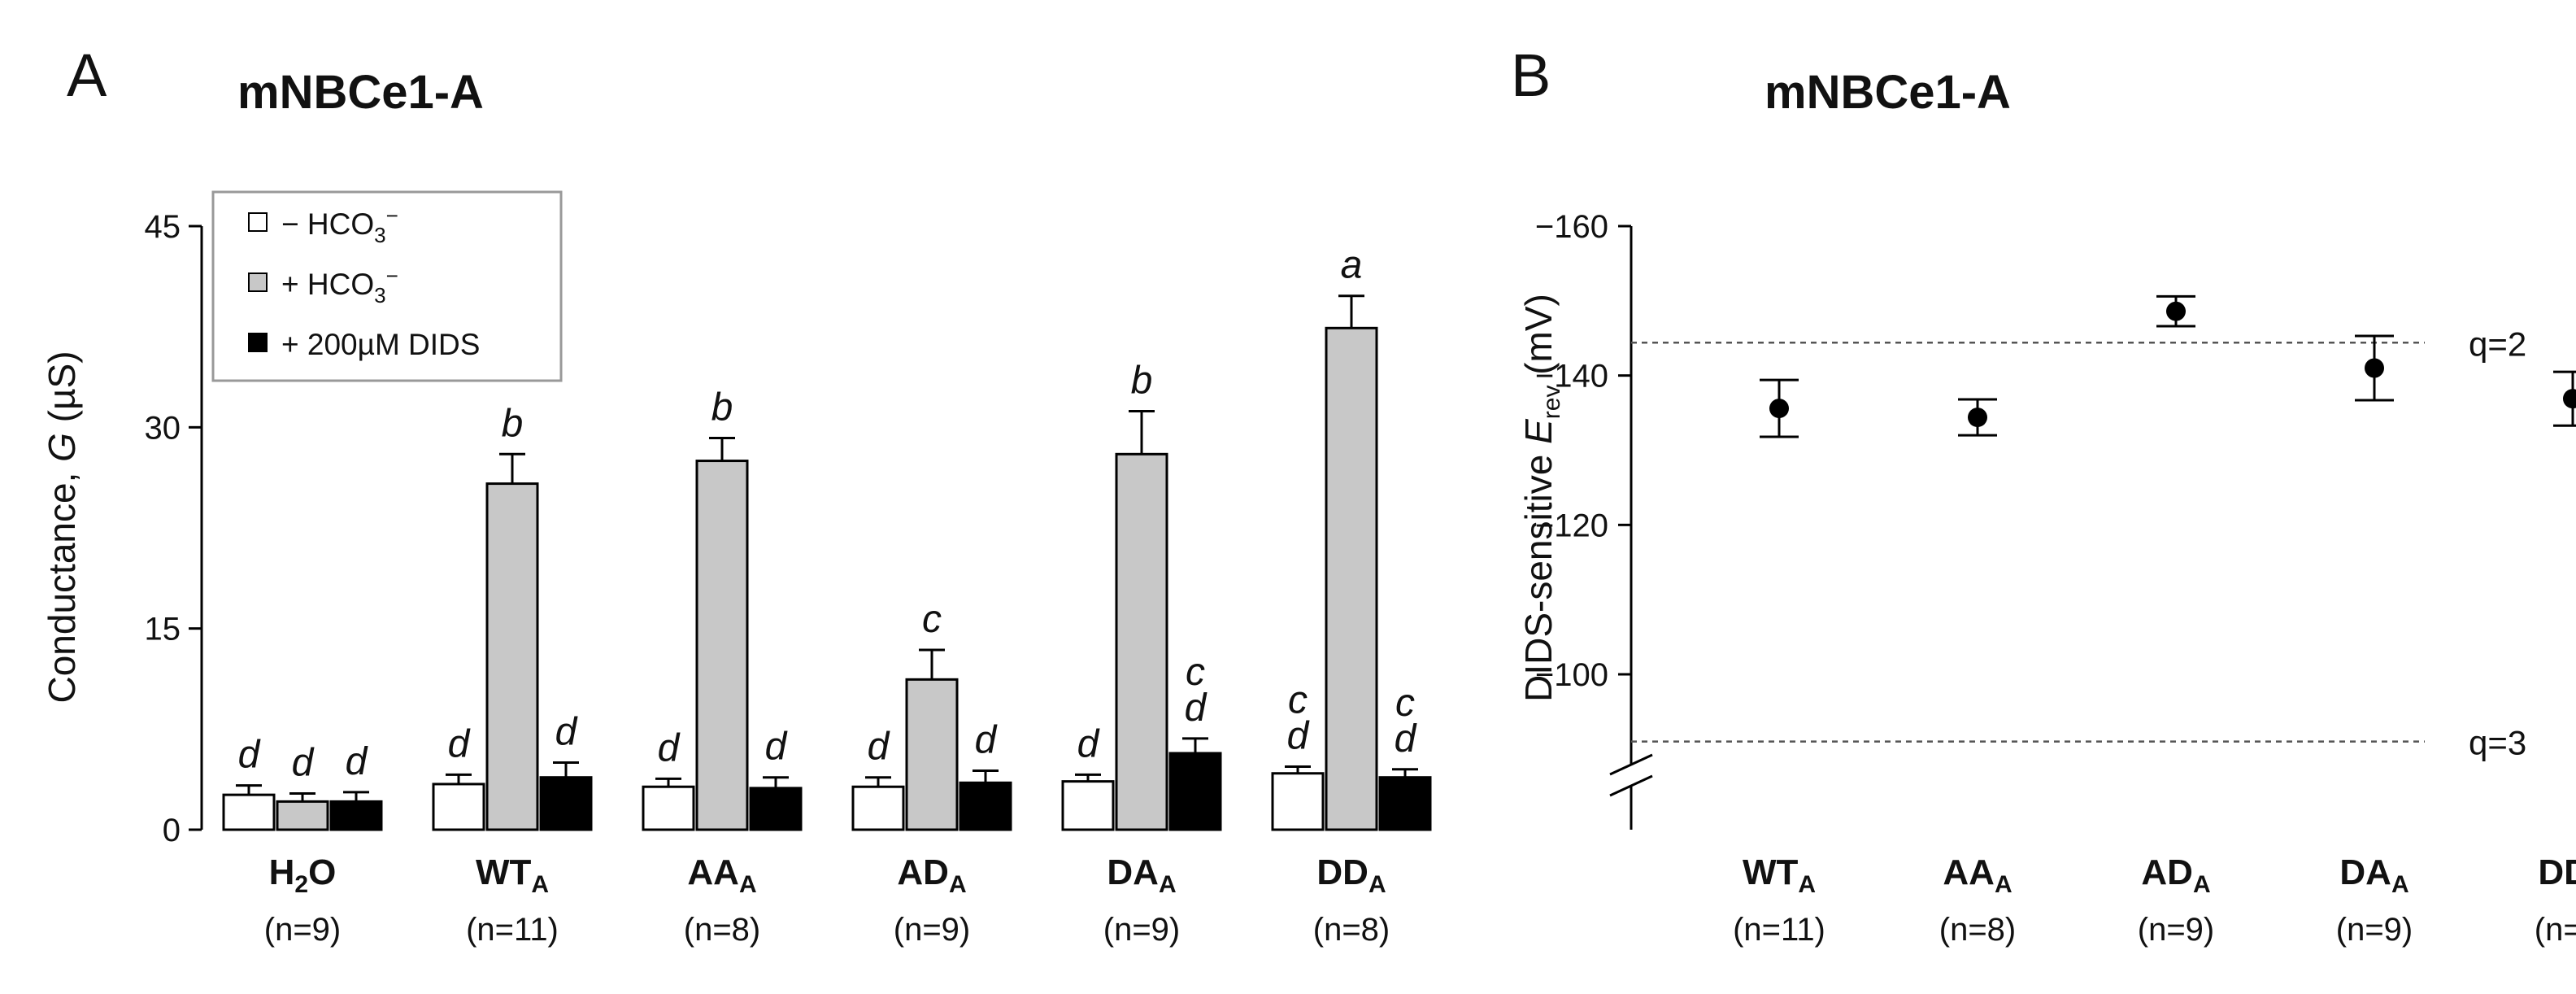  I want to click on legend-label-no-bicarbonate: − HCO3−, so click(340, 225).